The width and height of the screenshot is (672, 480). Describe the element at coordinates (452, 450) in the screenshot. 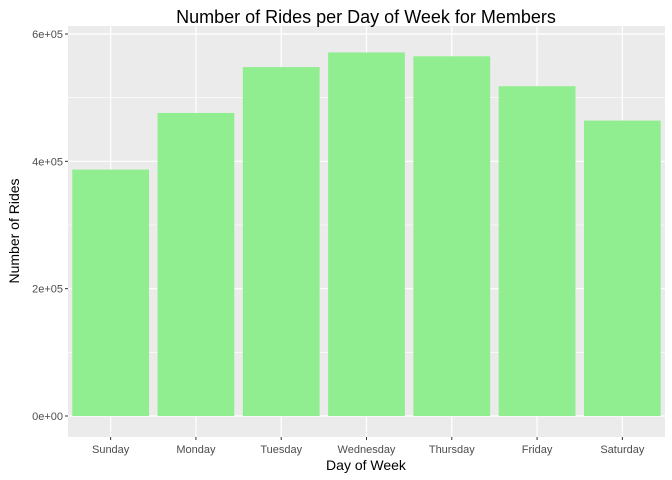

I see `x-tick-label: Thursday` at that location.